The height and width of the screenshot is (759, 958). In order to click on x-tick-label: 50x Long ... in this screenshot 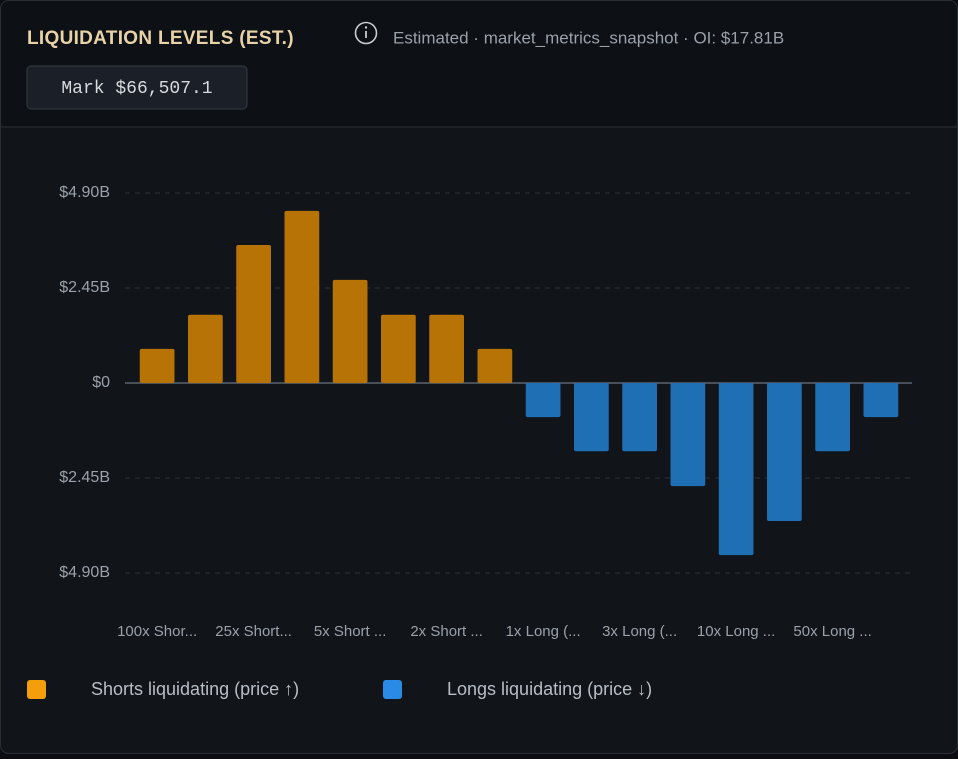, I will do `click(832, 631)`.